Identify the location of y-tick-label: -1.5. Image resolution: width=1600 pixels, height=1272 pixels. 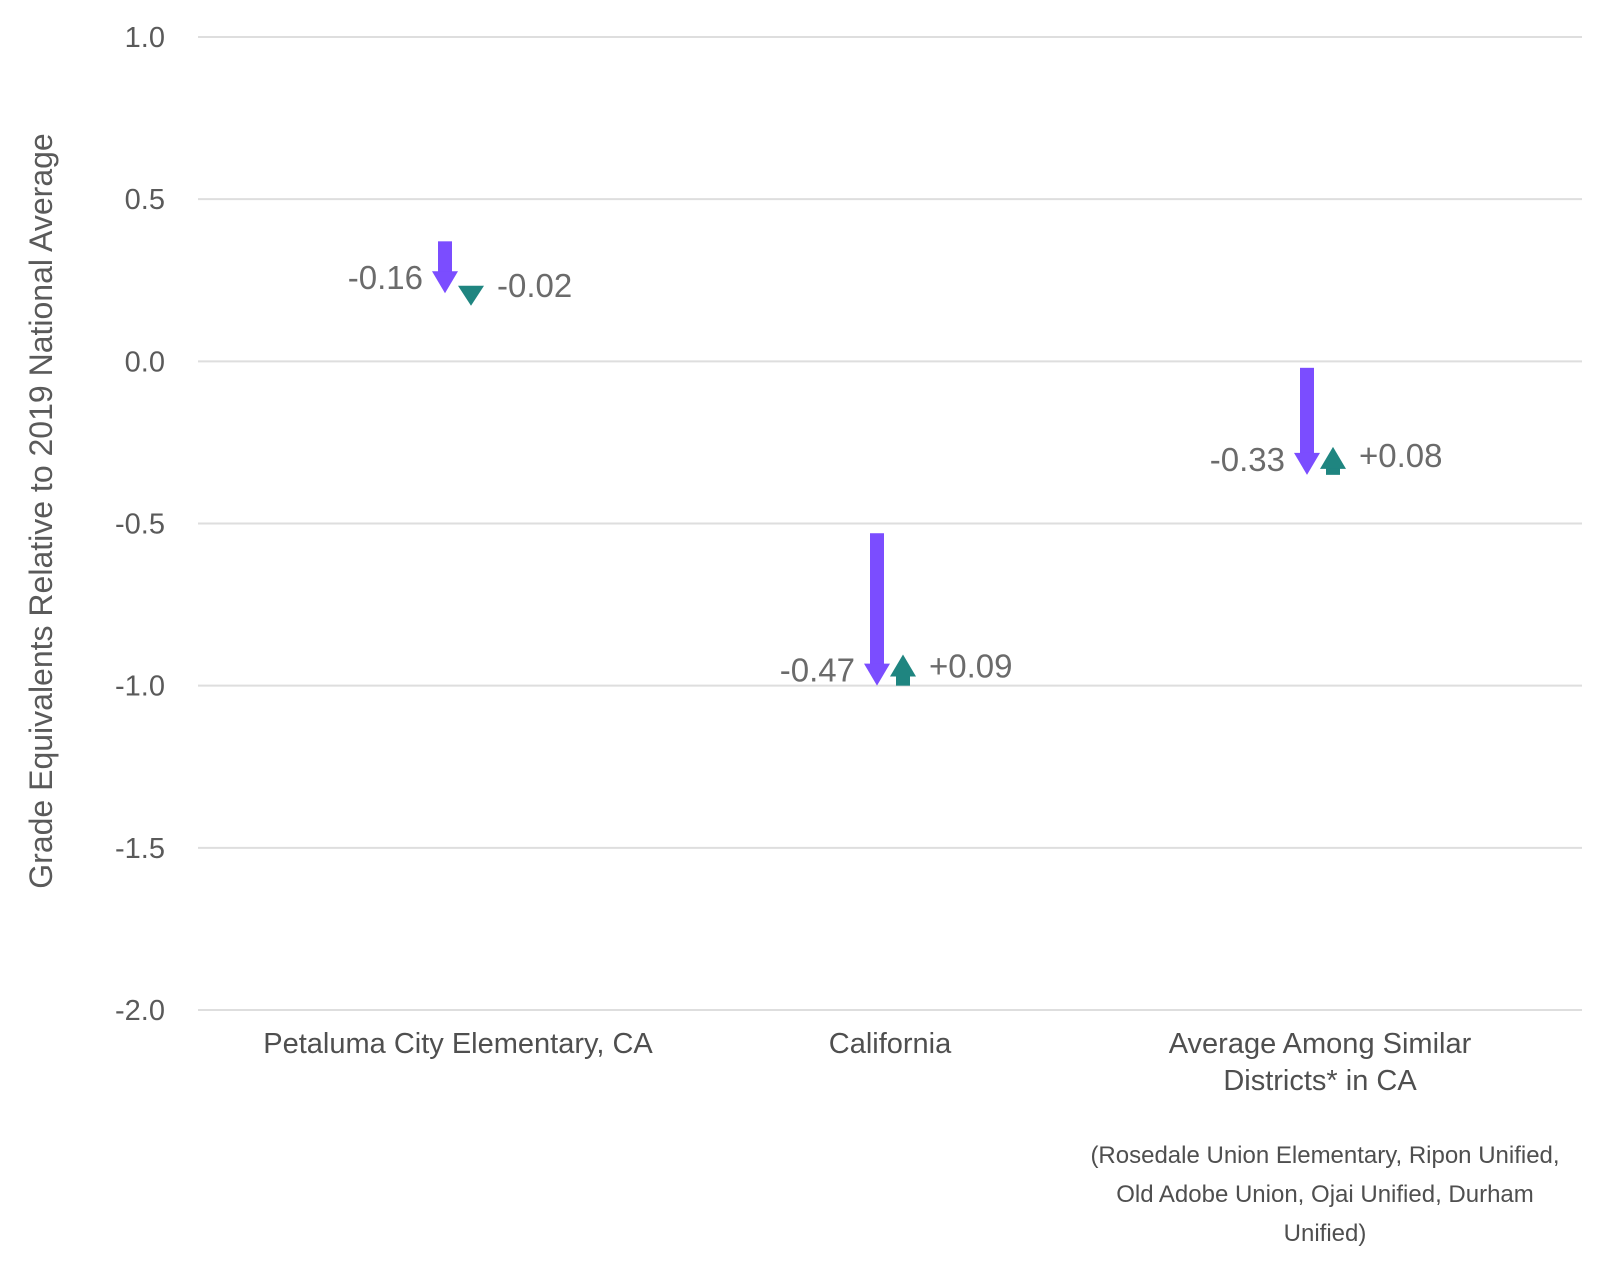
(140, 849).